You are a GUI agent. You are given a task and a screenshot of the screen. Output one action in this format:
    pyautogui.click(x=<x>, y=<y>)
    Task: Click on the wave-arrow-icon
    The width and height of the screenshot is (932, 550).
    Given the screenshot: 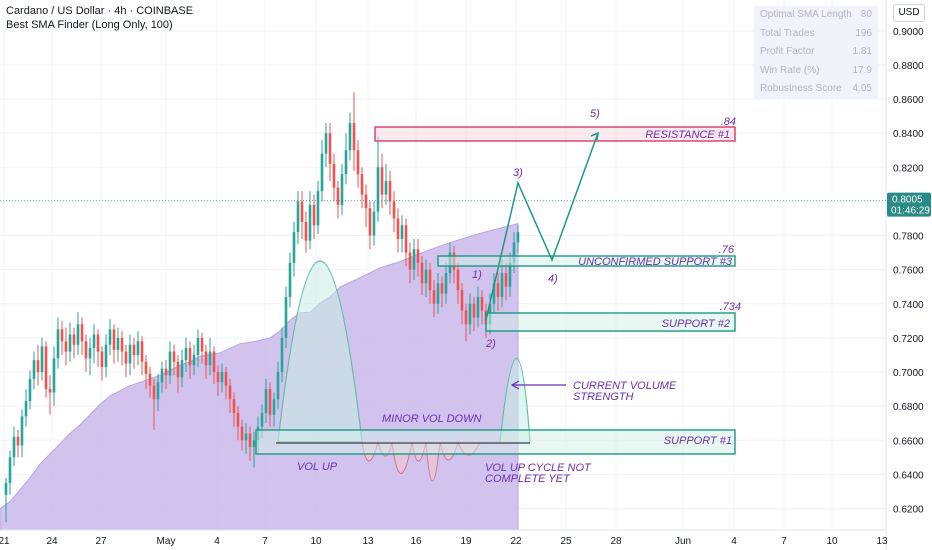 What is the action you would take?
    pyautogui.click(x=594, y=136)
    